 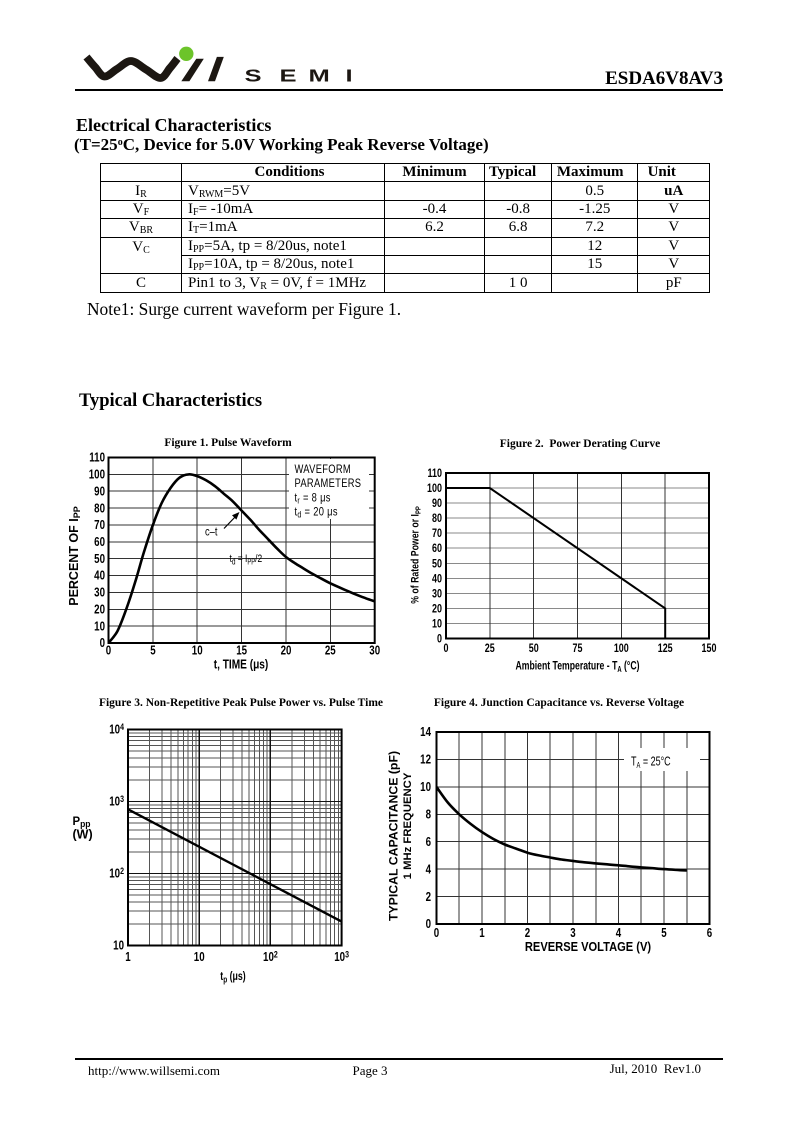 I want to click on svg-text: 150, so click(x=709, y=649).